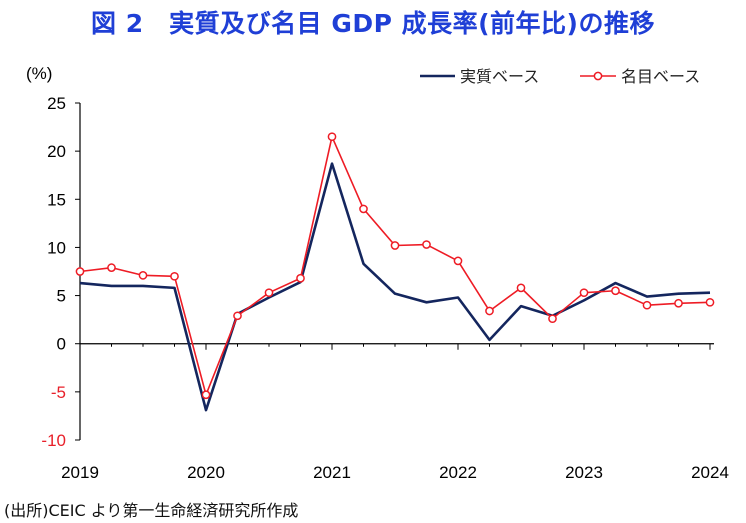 The image size is (746, 523). What do you see at coordinates (598, 76) in the screenshot?
I see `legend-marker-nominal` at bounding box center [598, 76].